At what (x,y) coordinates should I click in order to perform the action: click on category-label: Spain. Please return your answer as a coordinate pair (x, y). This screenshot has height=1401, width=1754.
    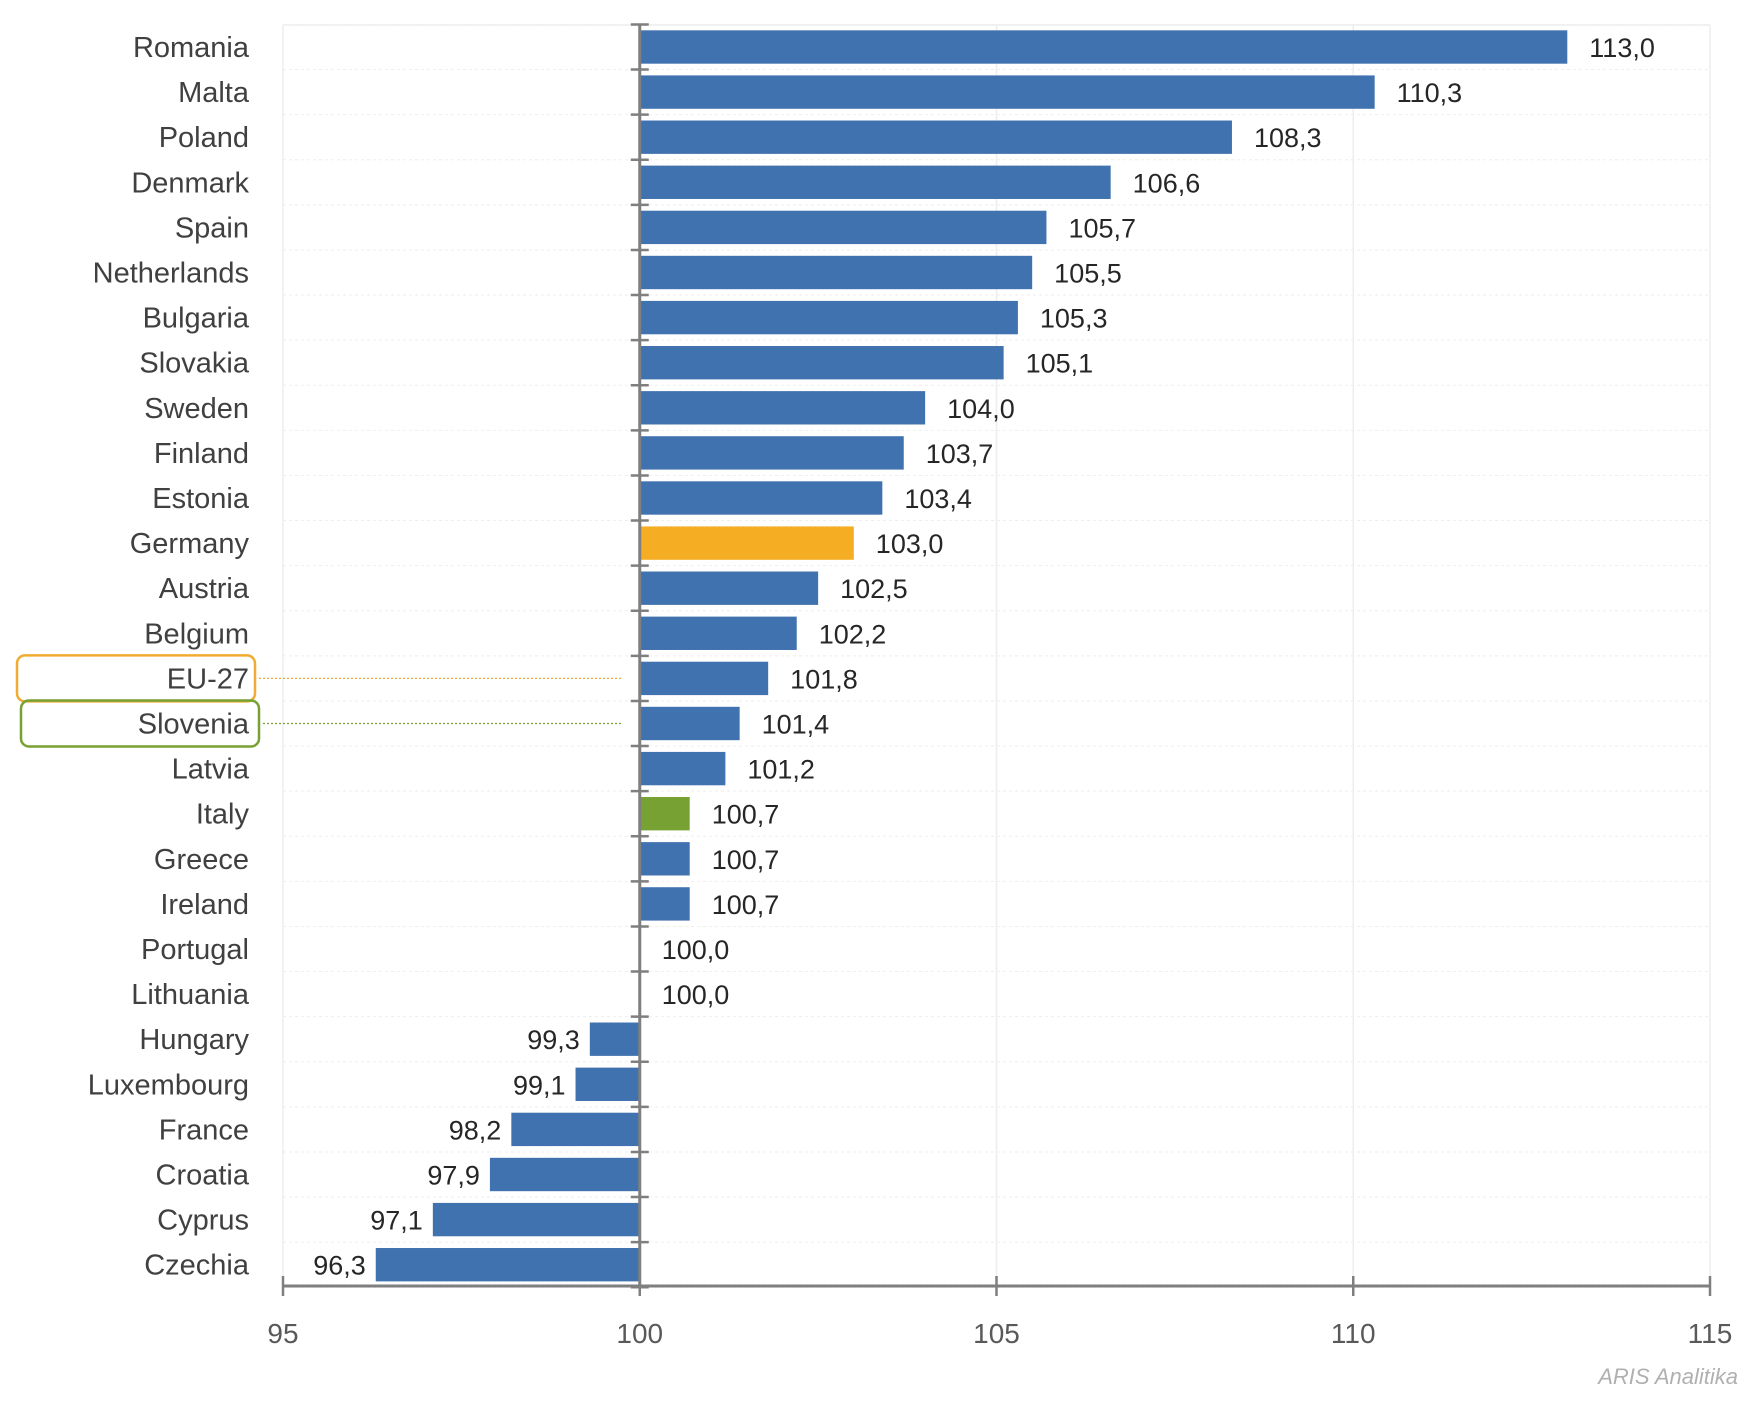
    Looking at the image, I should click on (212, 228).